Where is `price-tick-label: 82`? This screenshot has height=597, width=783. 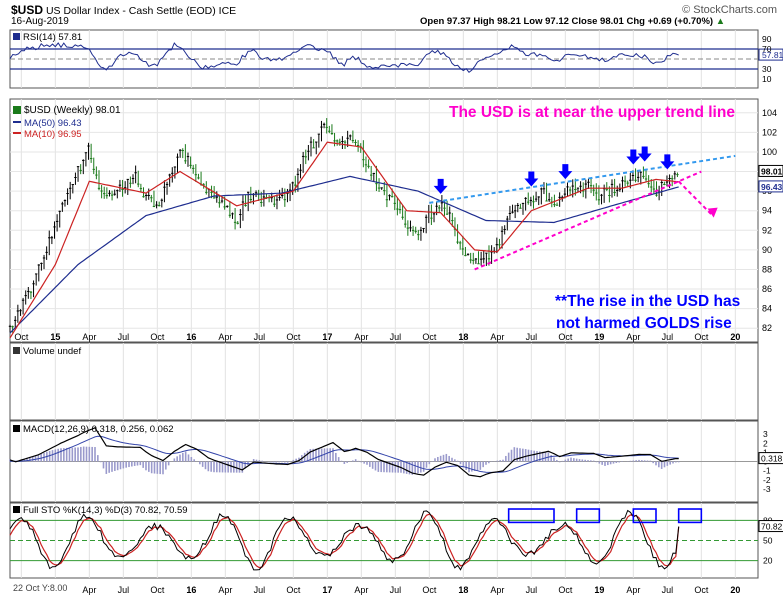 price-tick-label: 82 is located at coordinates (767, 328).